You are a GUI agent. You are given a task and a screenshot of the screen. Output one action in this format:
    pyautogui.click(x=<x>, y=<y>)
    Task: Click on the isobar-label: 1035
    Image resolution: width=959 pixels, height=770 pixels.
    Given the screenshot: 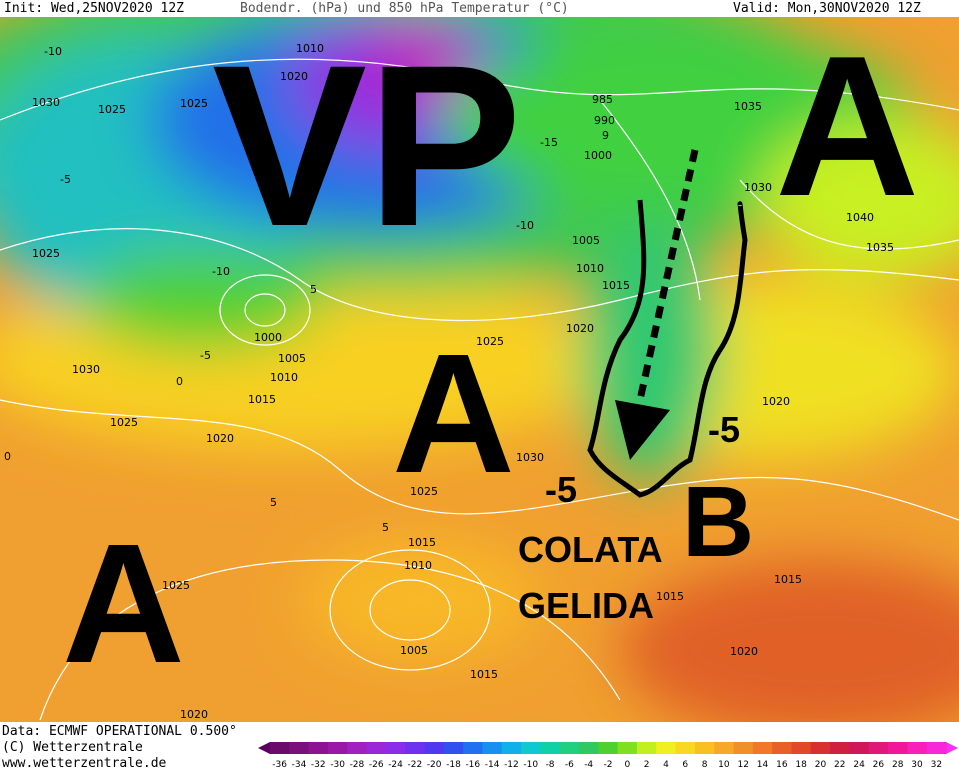 What is the action you would take?
    pyautogui.click(x=748, y=106)
    